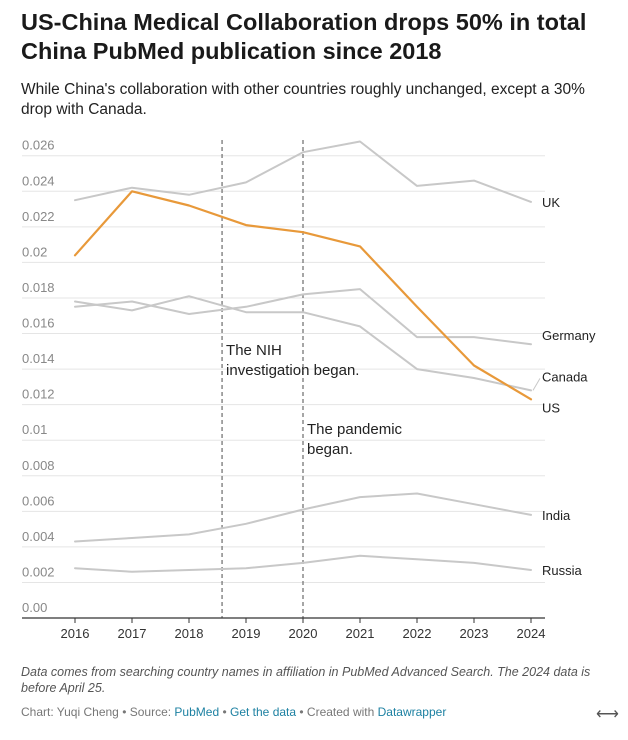 This screenshot has height=740, width=628. I want to click on y-tick-label: 0.014, so click(38, 358).